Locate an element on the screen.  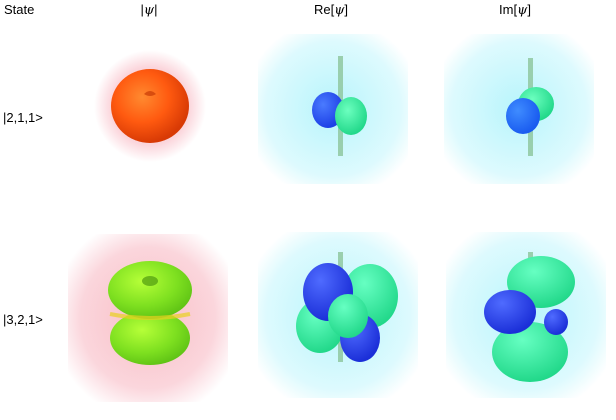
plot-321-im-svg is located at coordinates (526, 315).